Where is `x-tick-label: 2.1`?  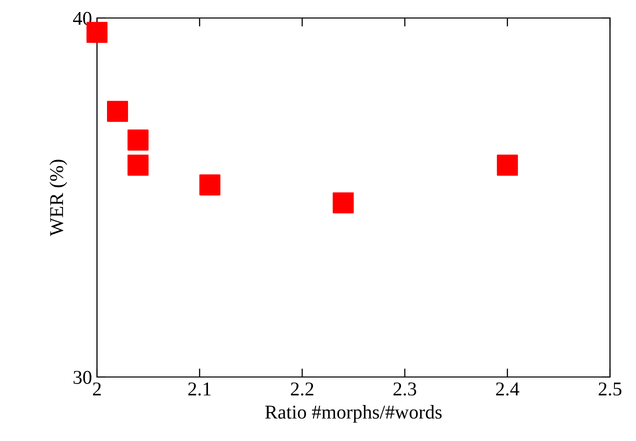
x-tick-label: 2.1 is located at coordinates (199, 389).